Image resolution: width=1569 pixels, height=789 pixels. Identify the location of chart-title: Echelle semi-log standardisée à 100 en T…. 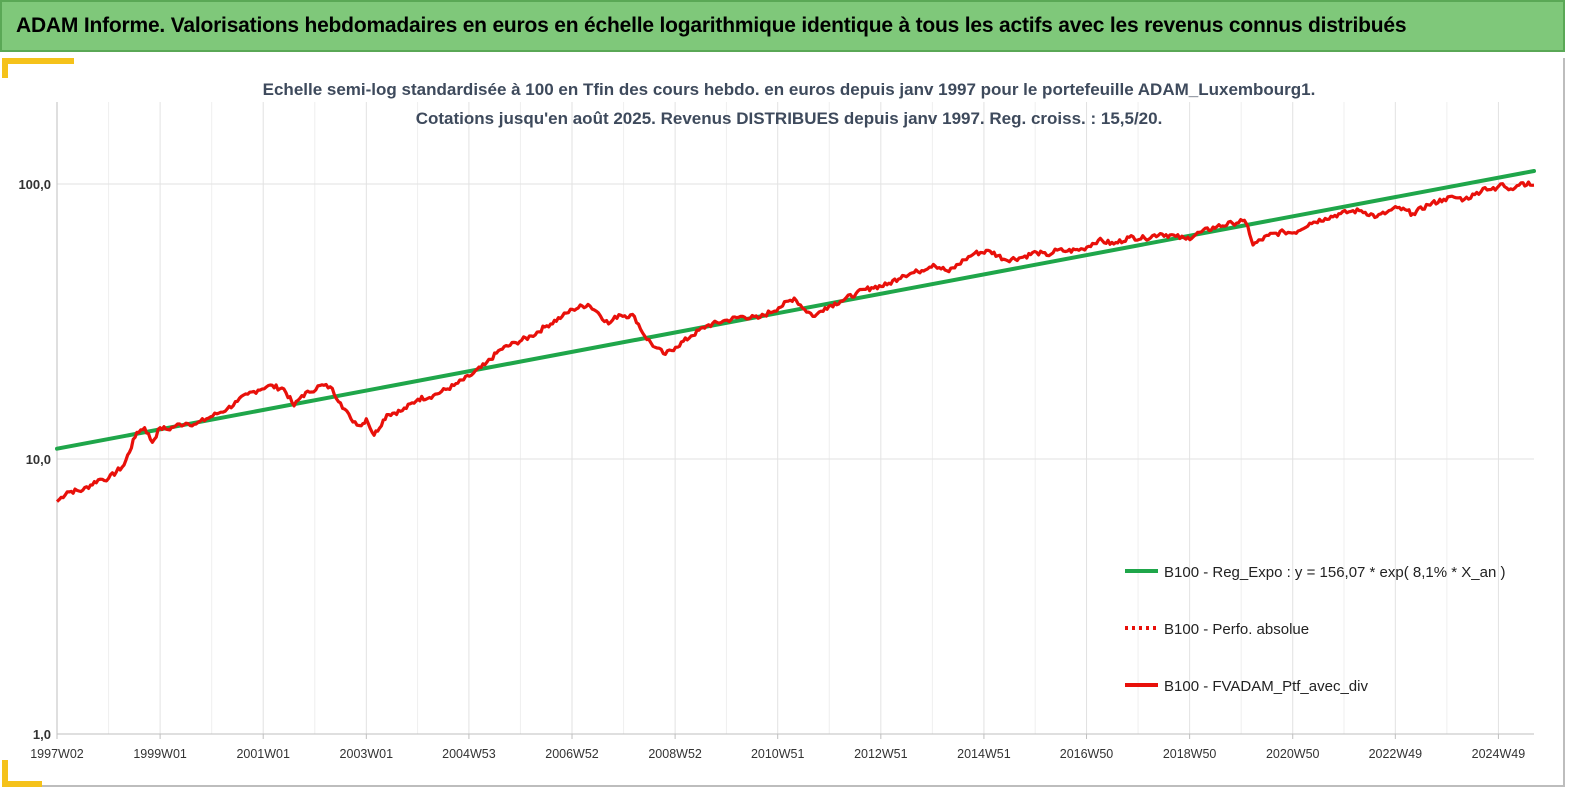
(789, 104).